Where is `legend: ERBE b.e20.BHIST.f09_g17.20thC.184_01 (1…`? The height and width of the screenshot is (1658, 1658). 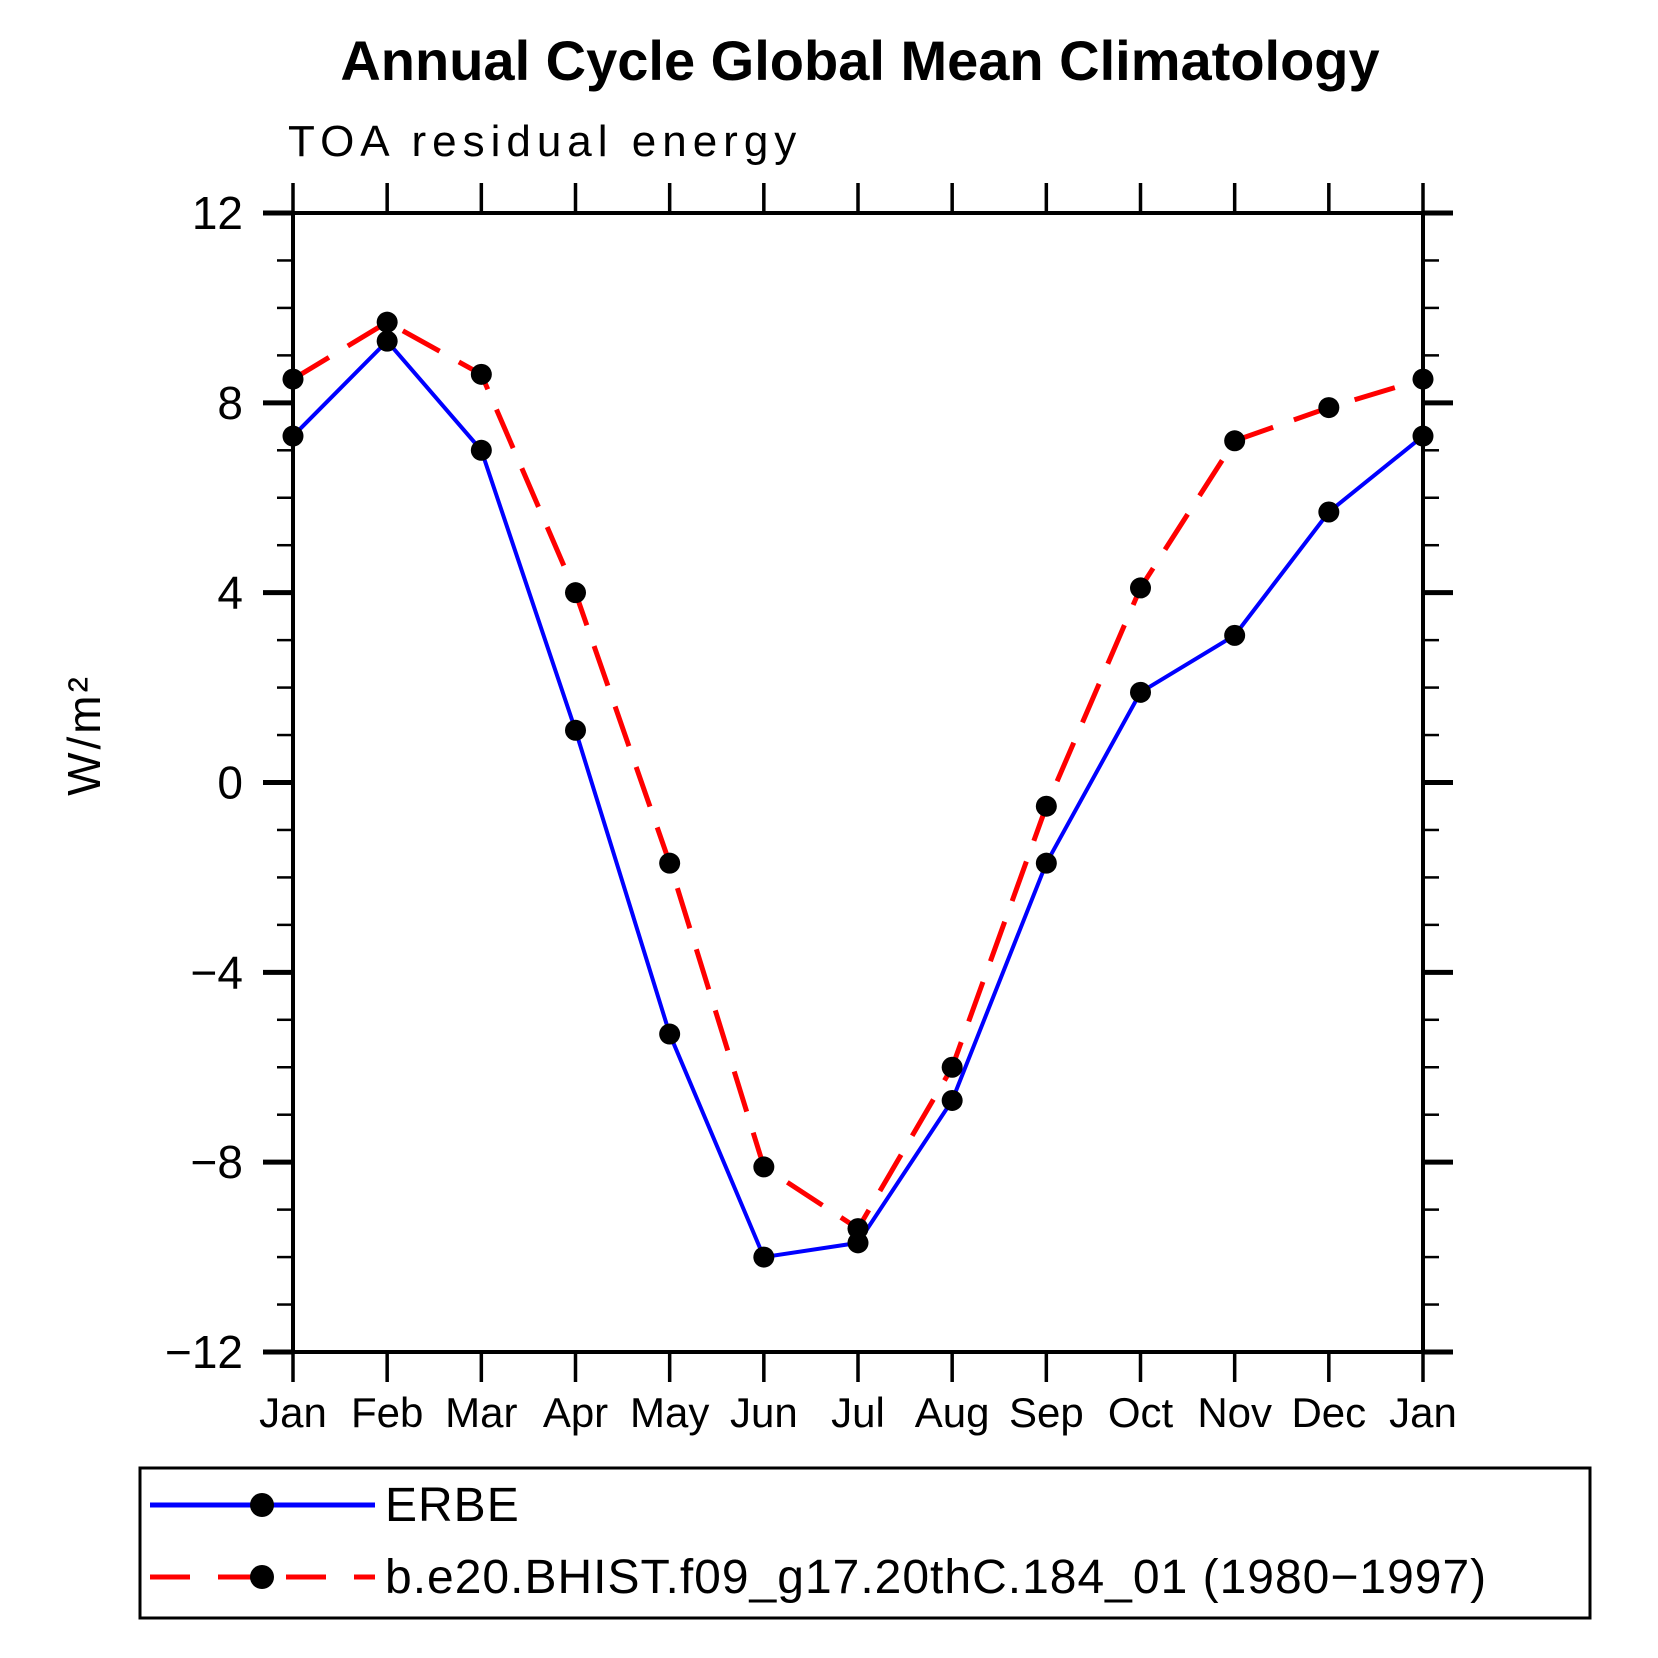 legend: ERBE b.e20.BHIST.f09_g17.20thC.184_01 (1… is located at coordinates (865, 1543).